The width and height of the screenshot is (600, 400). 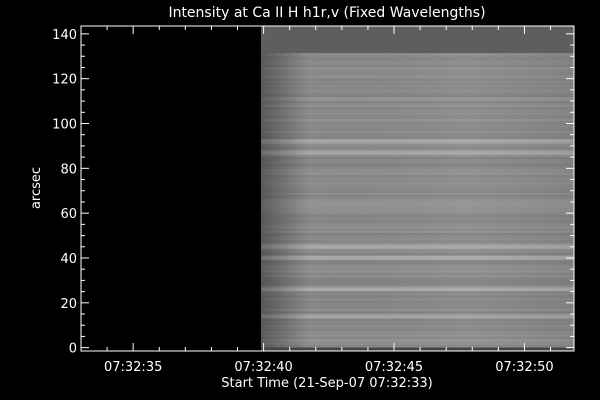 I want to click on y-tick-label: 80, so click(x=68, y=169).